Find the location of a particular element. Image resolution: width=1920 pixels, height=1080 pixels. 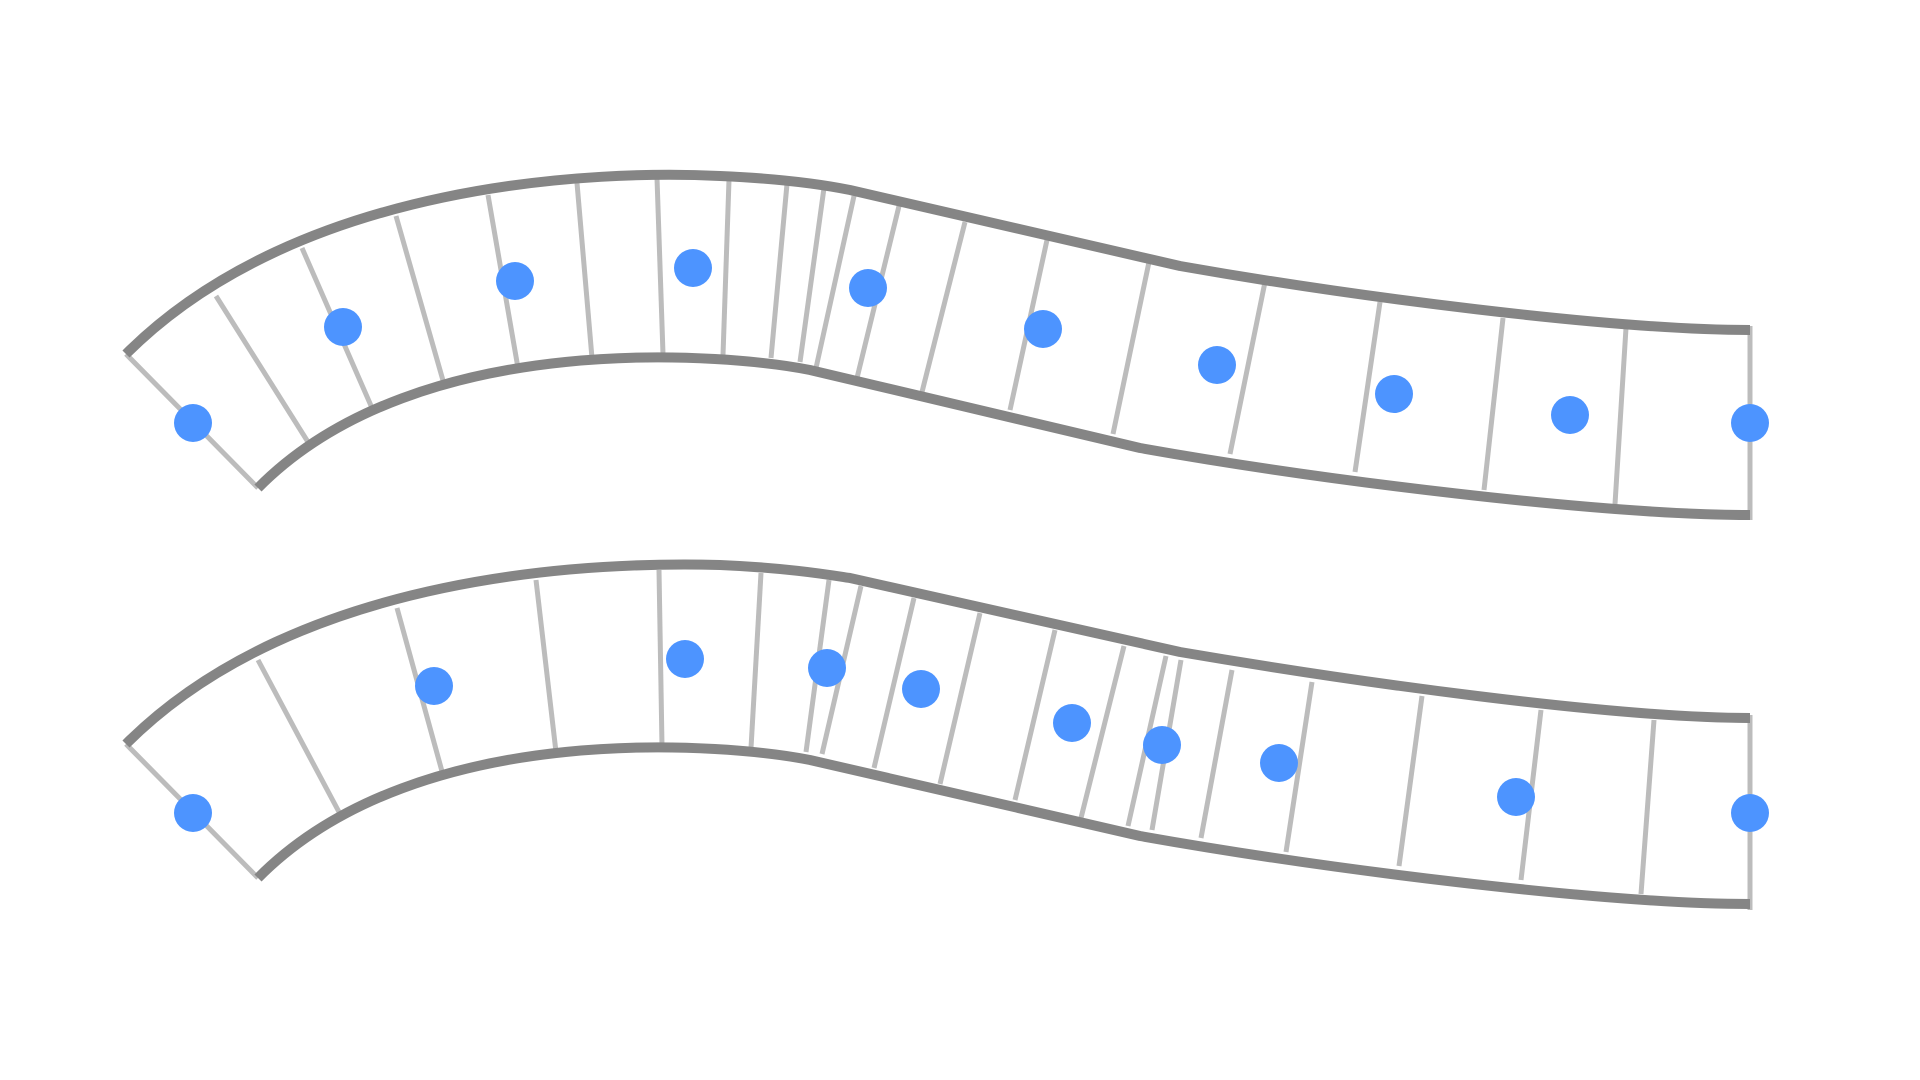

top-inner-rail is located at coordinates (1002, 436).